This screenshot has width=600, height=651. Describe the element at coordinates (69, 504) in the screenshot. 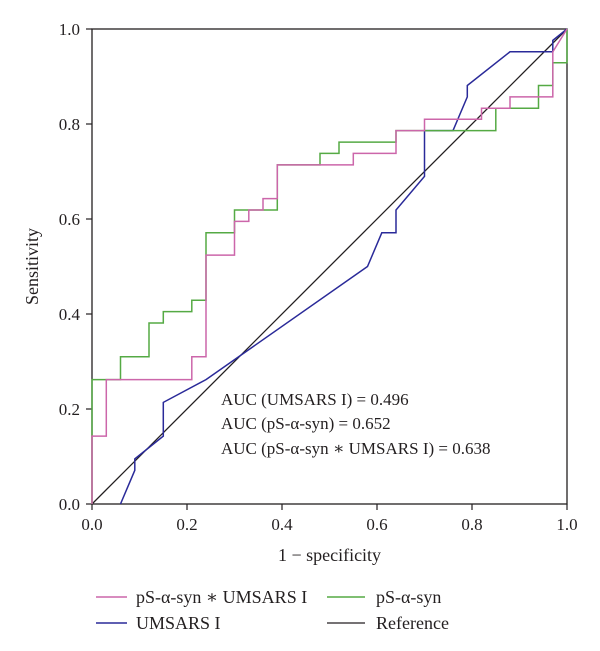

I see `y-tick-label: 0.0` at that location.